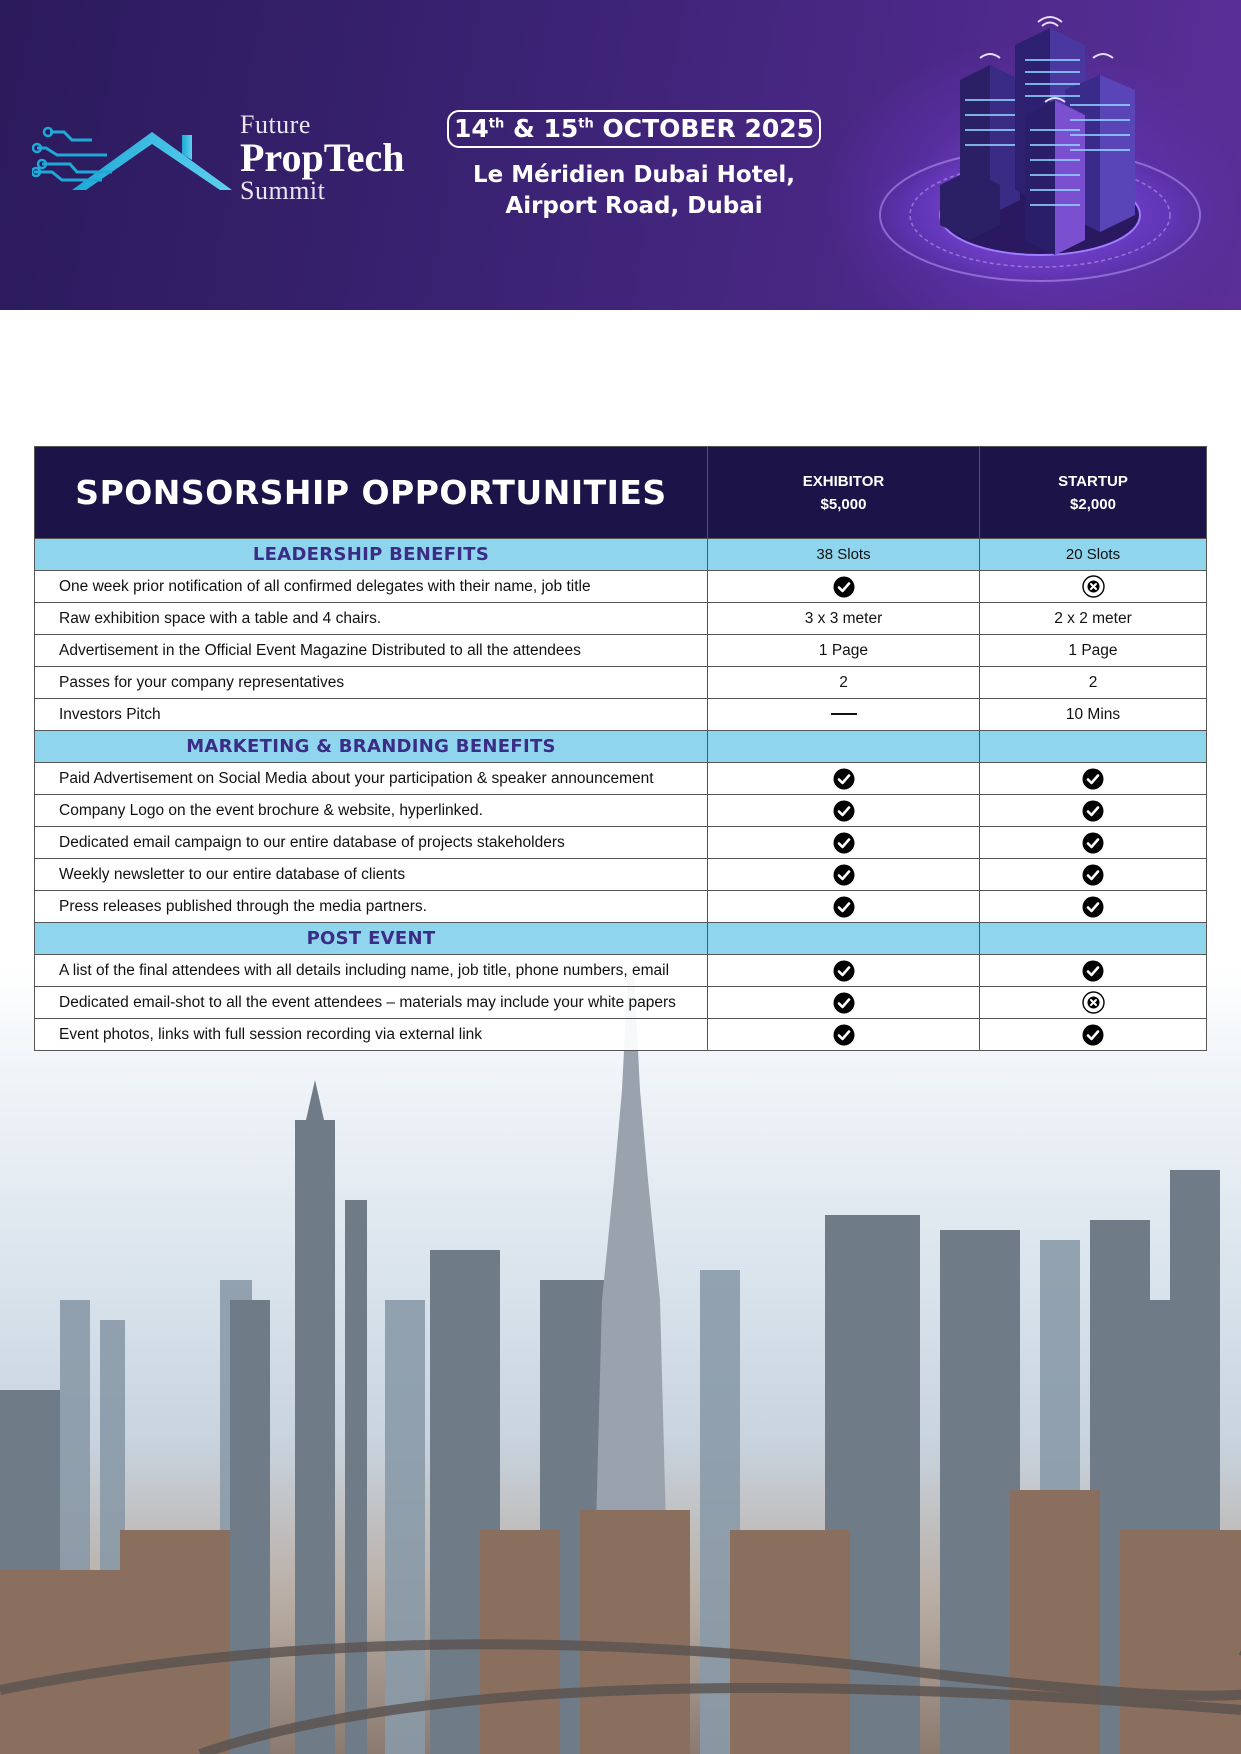 This screenshot has height=1754, width=1241. Describe the element at coordinates (523, 128) in the screenshot. I see `date-amp: &` at that location.